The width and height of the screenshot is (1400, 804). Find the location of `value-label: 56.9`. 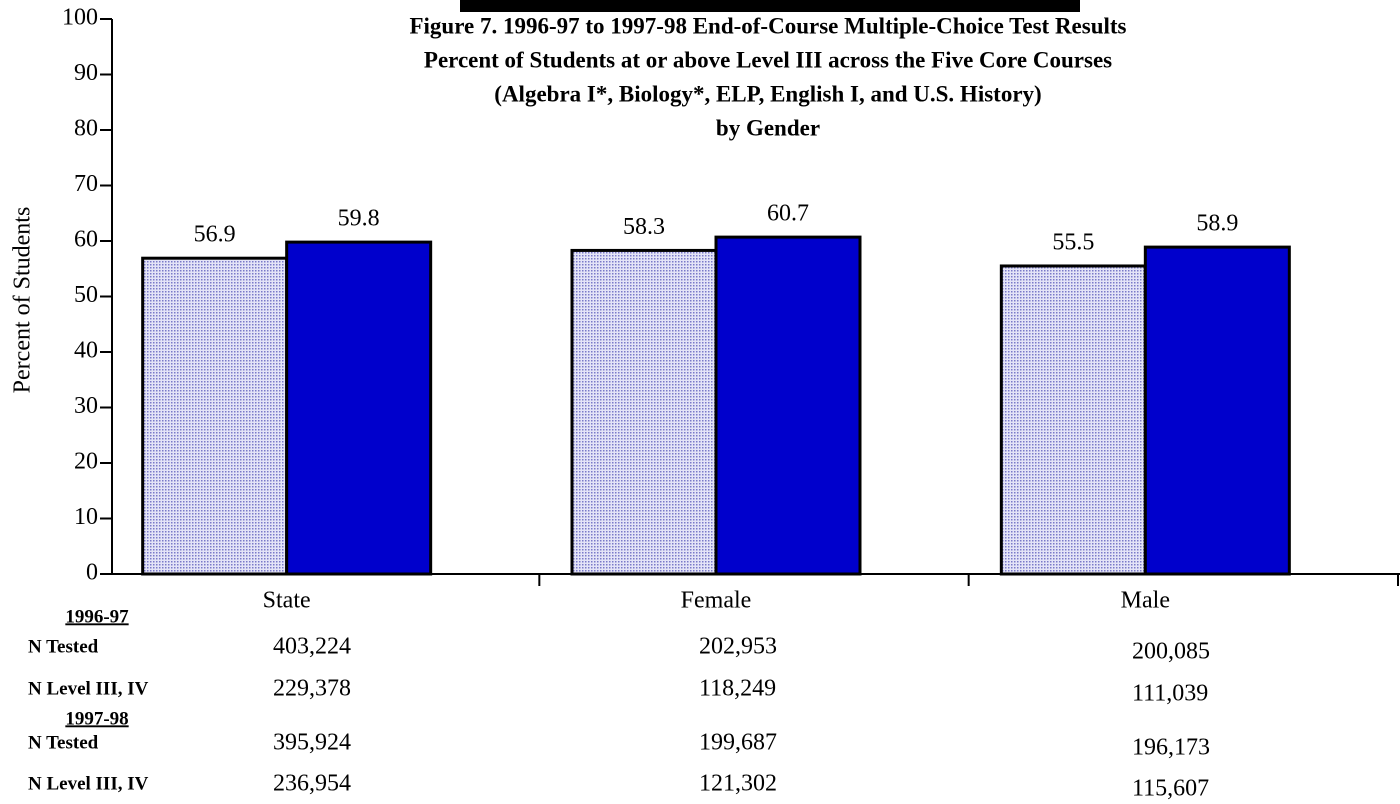

value-label: 56.9 is located at coordinates (215, 235).